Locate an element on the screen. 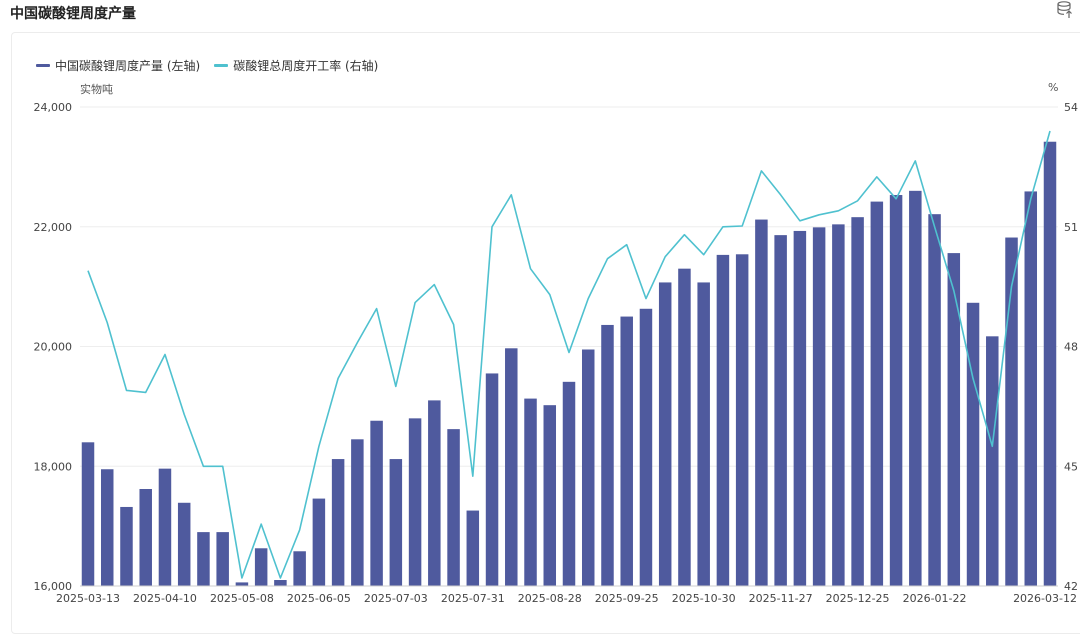 The image size is (1080, 634). y-left-tick-label: 24,000 is located at coordinates (53, 107).